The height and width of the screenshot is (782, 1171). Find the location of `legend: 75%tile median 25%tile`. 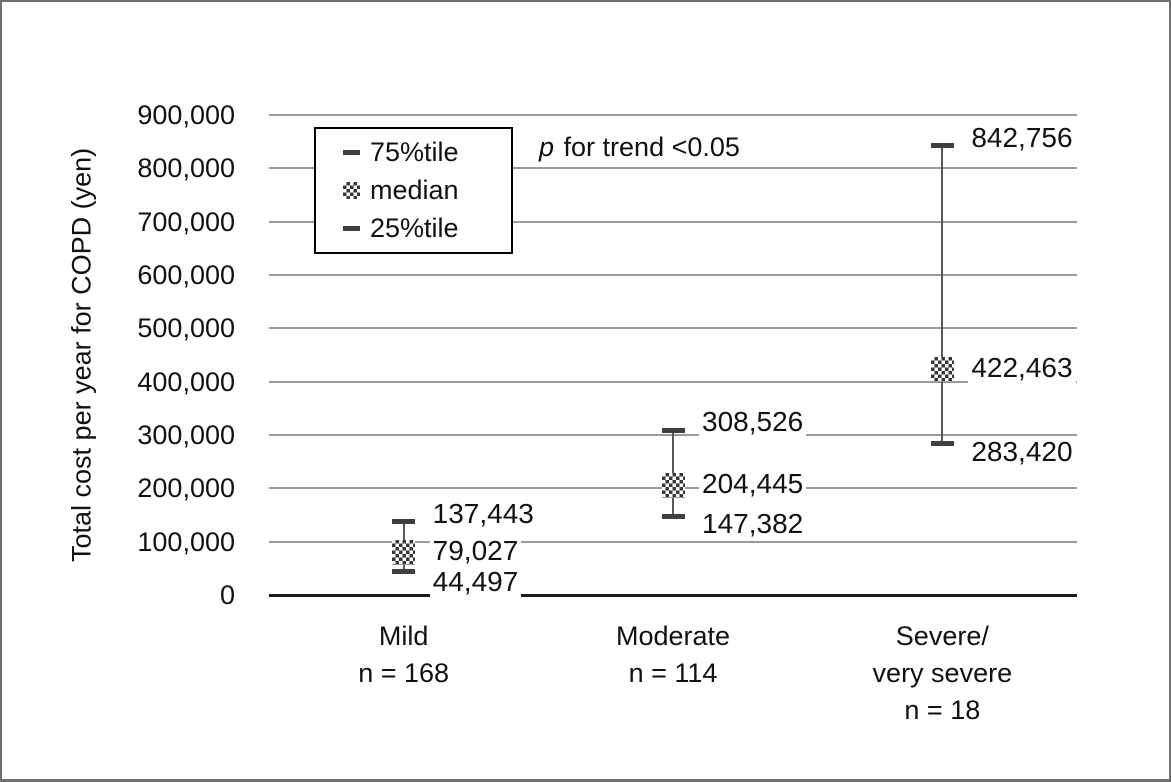

legend: 75%tile median 25%tile is located at coordinates (413, 190).